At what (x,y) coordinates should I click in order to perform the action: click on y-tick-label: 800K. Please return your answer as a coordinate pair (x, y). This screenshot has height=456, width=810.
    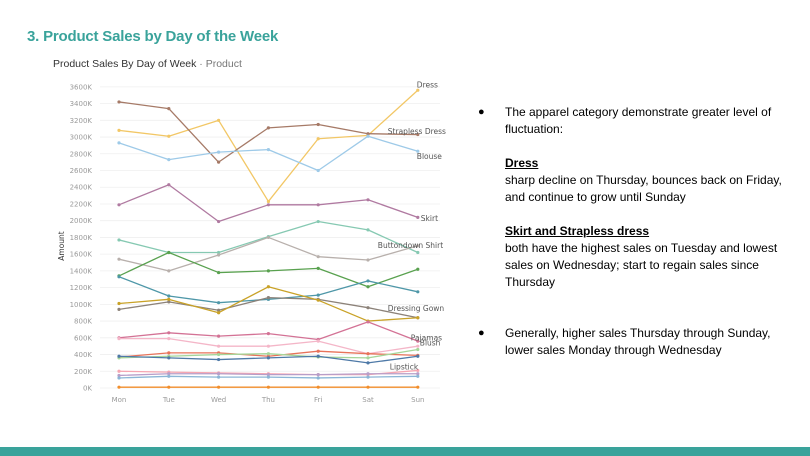
    Looking at the image, I should click on (83, 322).